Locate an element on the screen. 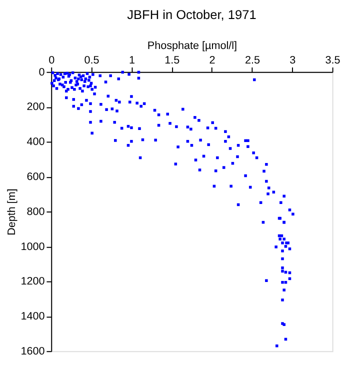  x-tick-label: 1 is located at coordinates (131, 60).